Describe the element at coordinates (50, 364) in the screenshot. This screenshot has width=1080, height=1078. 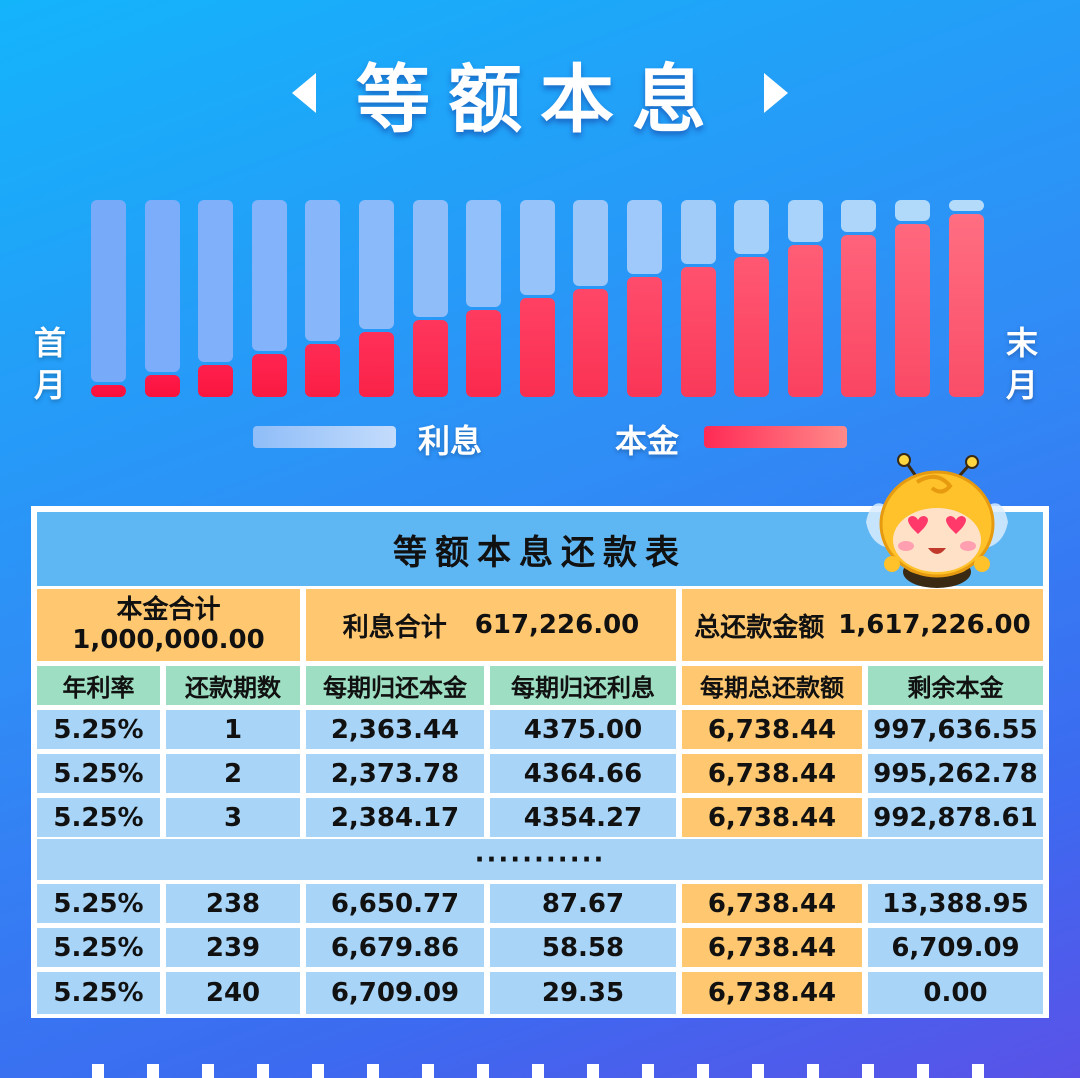
I see `first-month-label: 首 月` at that location.